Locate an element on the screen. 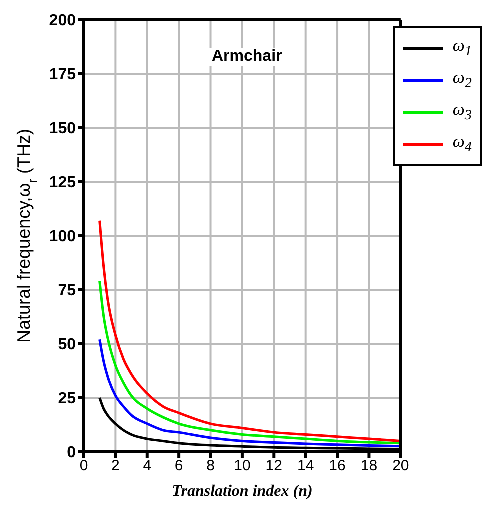  y-tick-label: 0 is located at coordinates (71, 453).